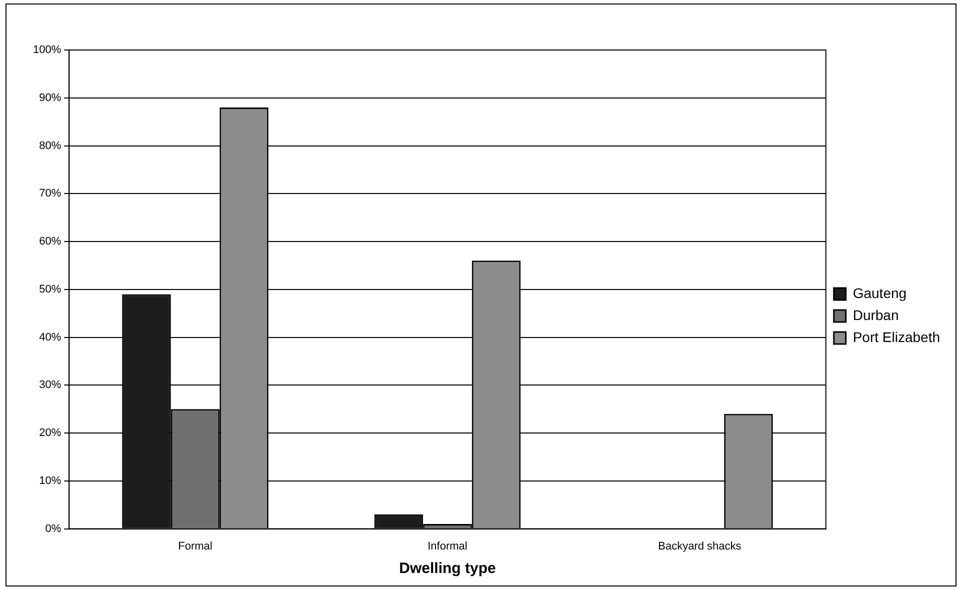 Image resolution: width=962 pixels, height=590 pixels. What do you see at coordinates (896, 336) in the screenshot?
I see `legend-label: Port Elizabeth` at bounding box center [896, 336].